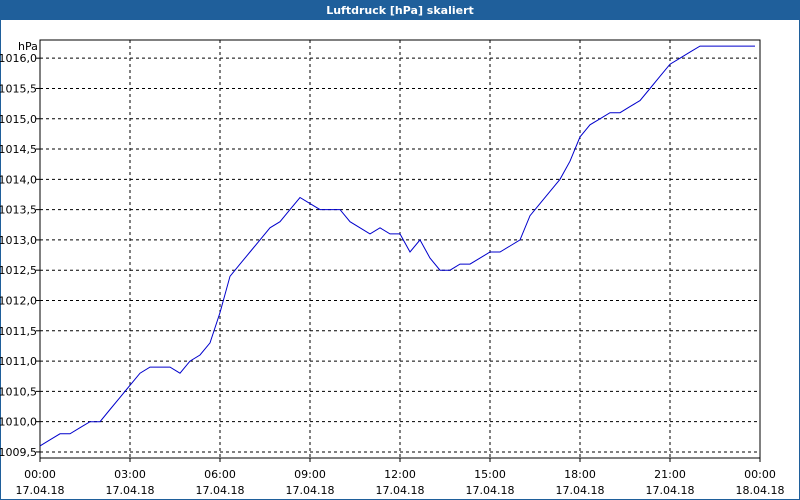 This screenshot has height=500, width=800. I want to click on y-tick-label: 1014,0, so click(18, 179).